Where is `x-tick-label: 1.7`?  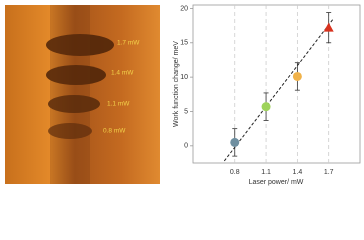
x-tick-label: 1.7 is located at coordinates (329, 172).